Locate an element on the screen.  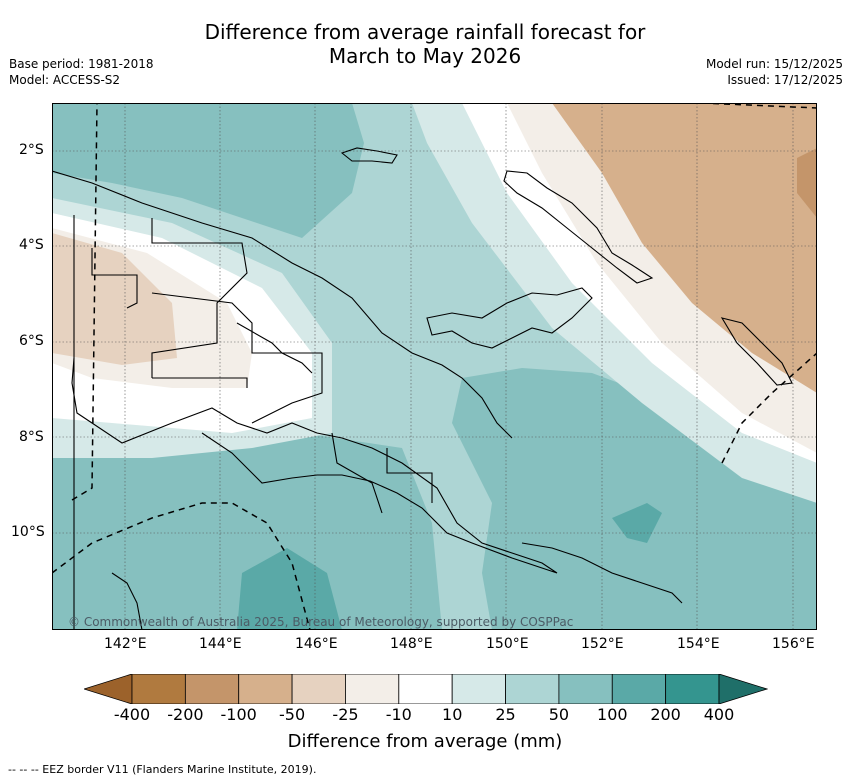
colorbar-tick-label: -10 is located at coordinates (398, 714).